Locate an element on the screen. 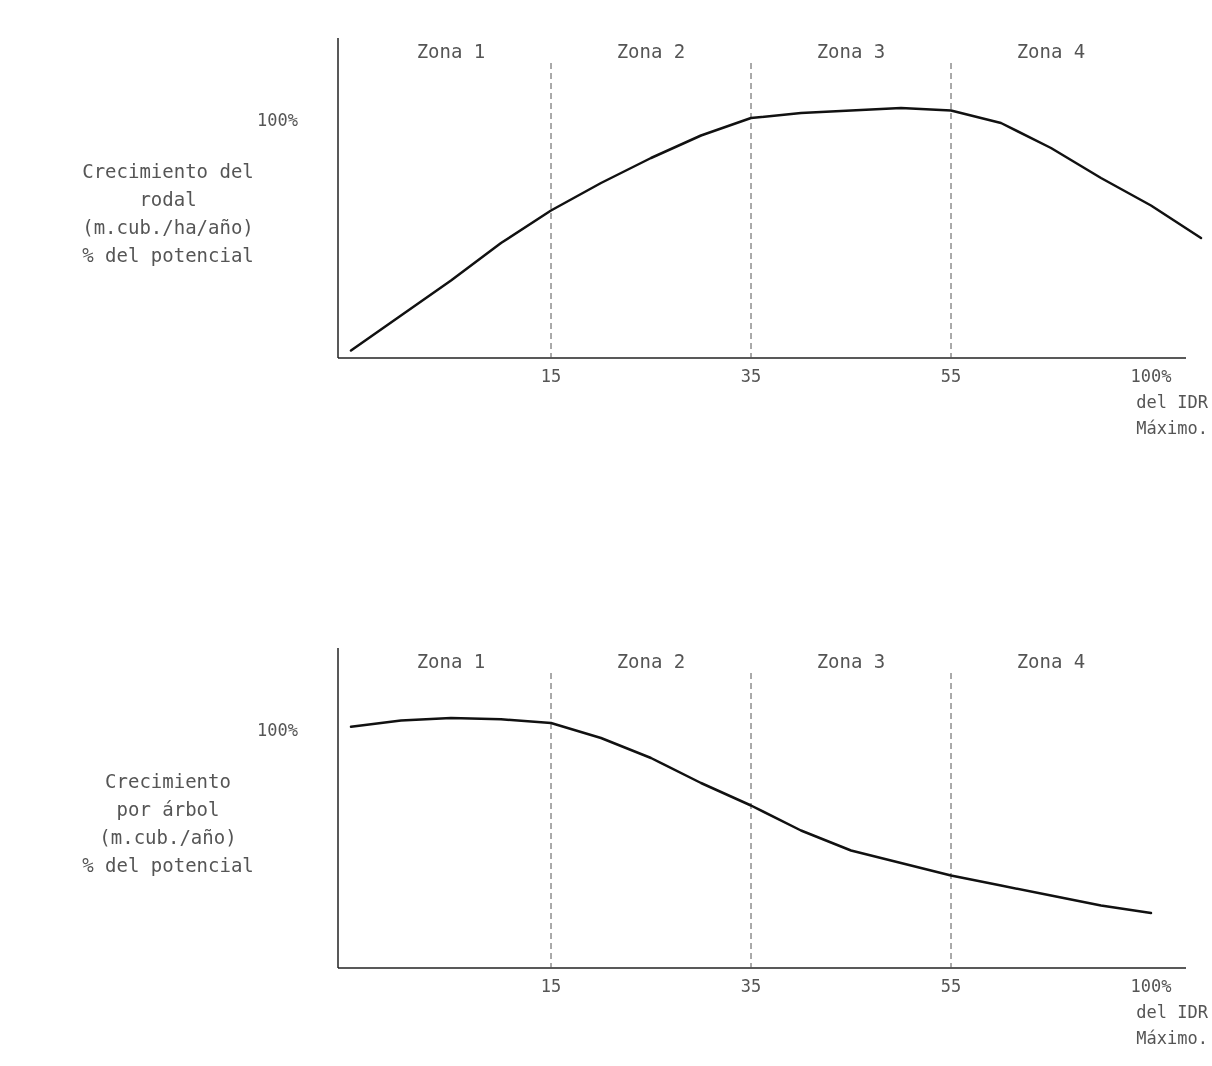 The height and width of the screenshot is (1066, 1212). y-axis-title: Crecimiento del rodal (m.cub./ha/año) % del potencial is located at coordinates (168, 213).